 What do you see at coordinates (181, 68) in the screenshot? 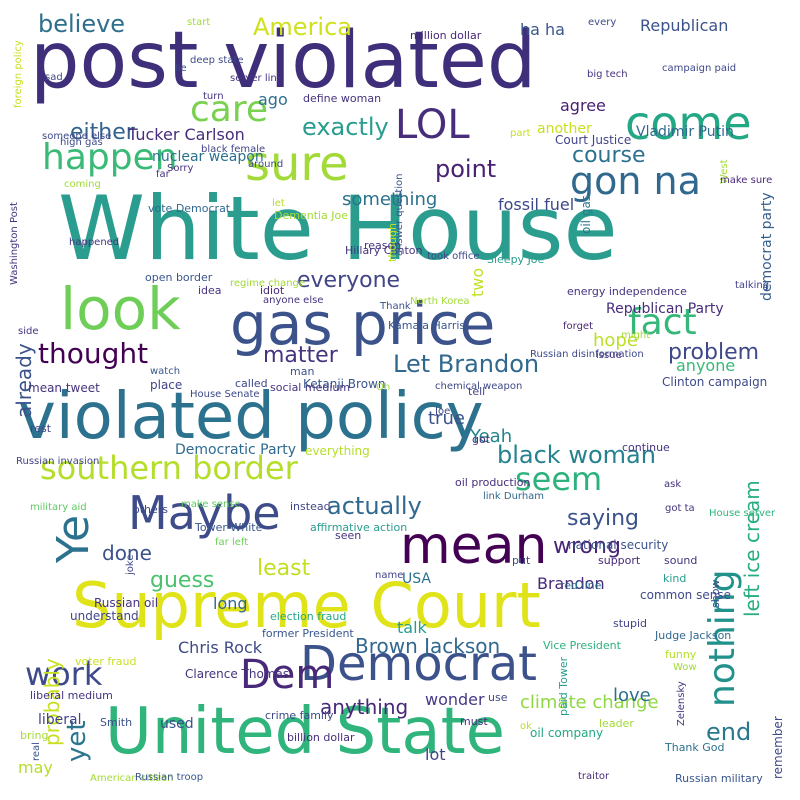
I see `word-lie: lie` at bounding box center [181, 68].